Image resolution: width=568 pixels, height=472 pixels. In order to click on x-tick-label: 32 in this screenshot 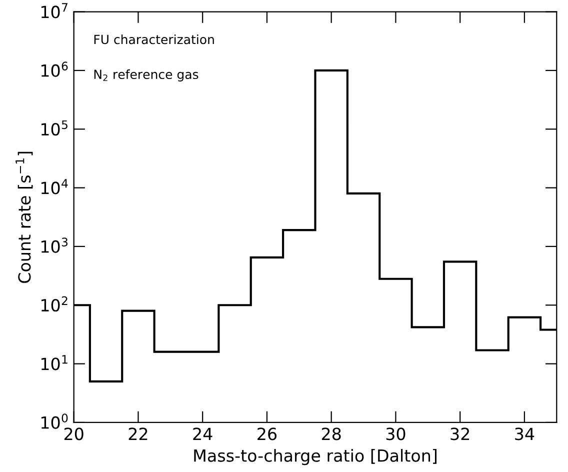, I will do `click(460, 434)`.